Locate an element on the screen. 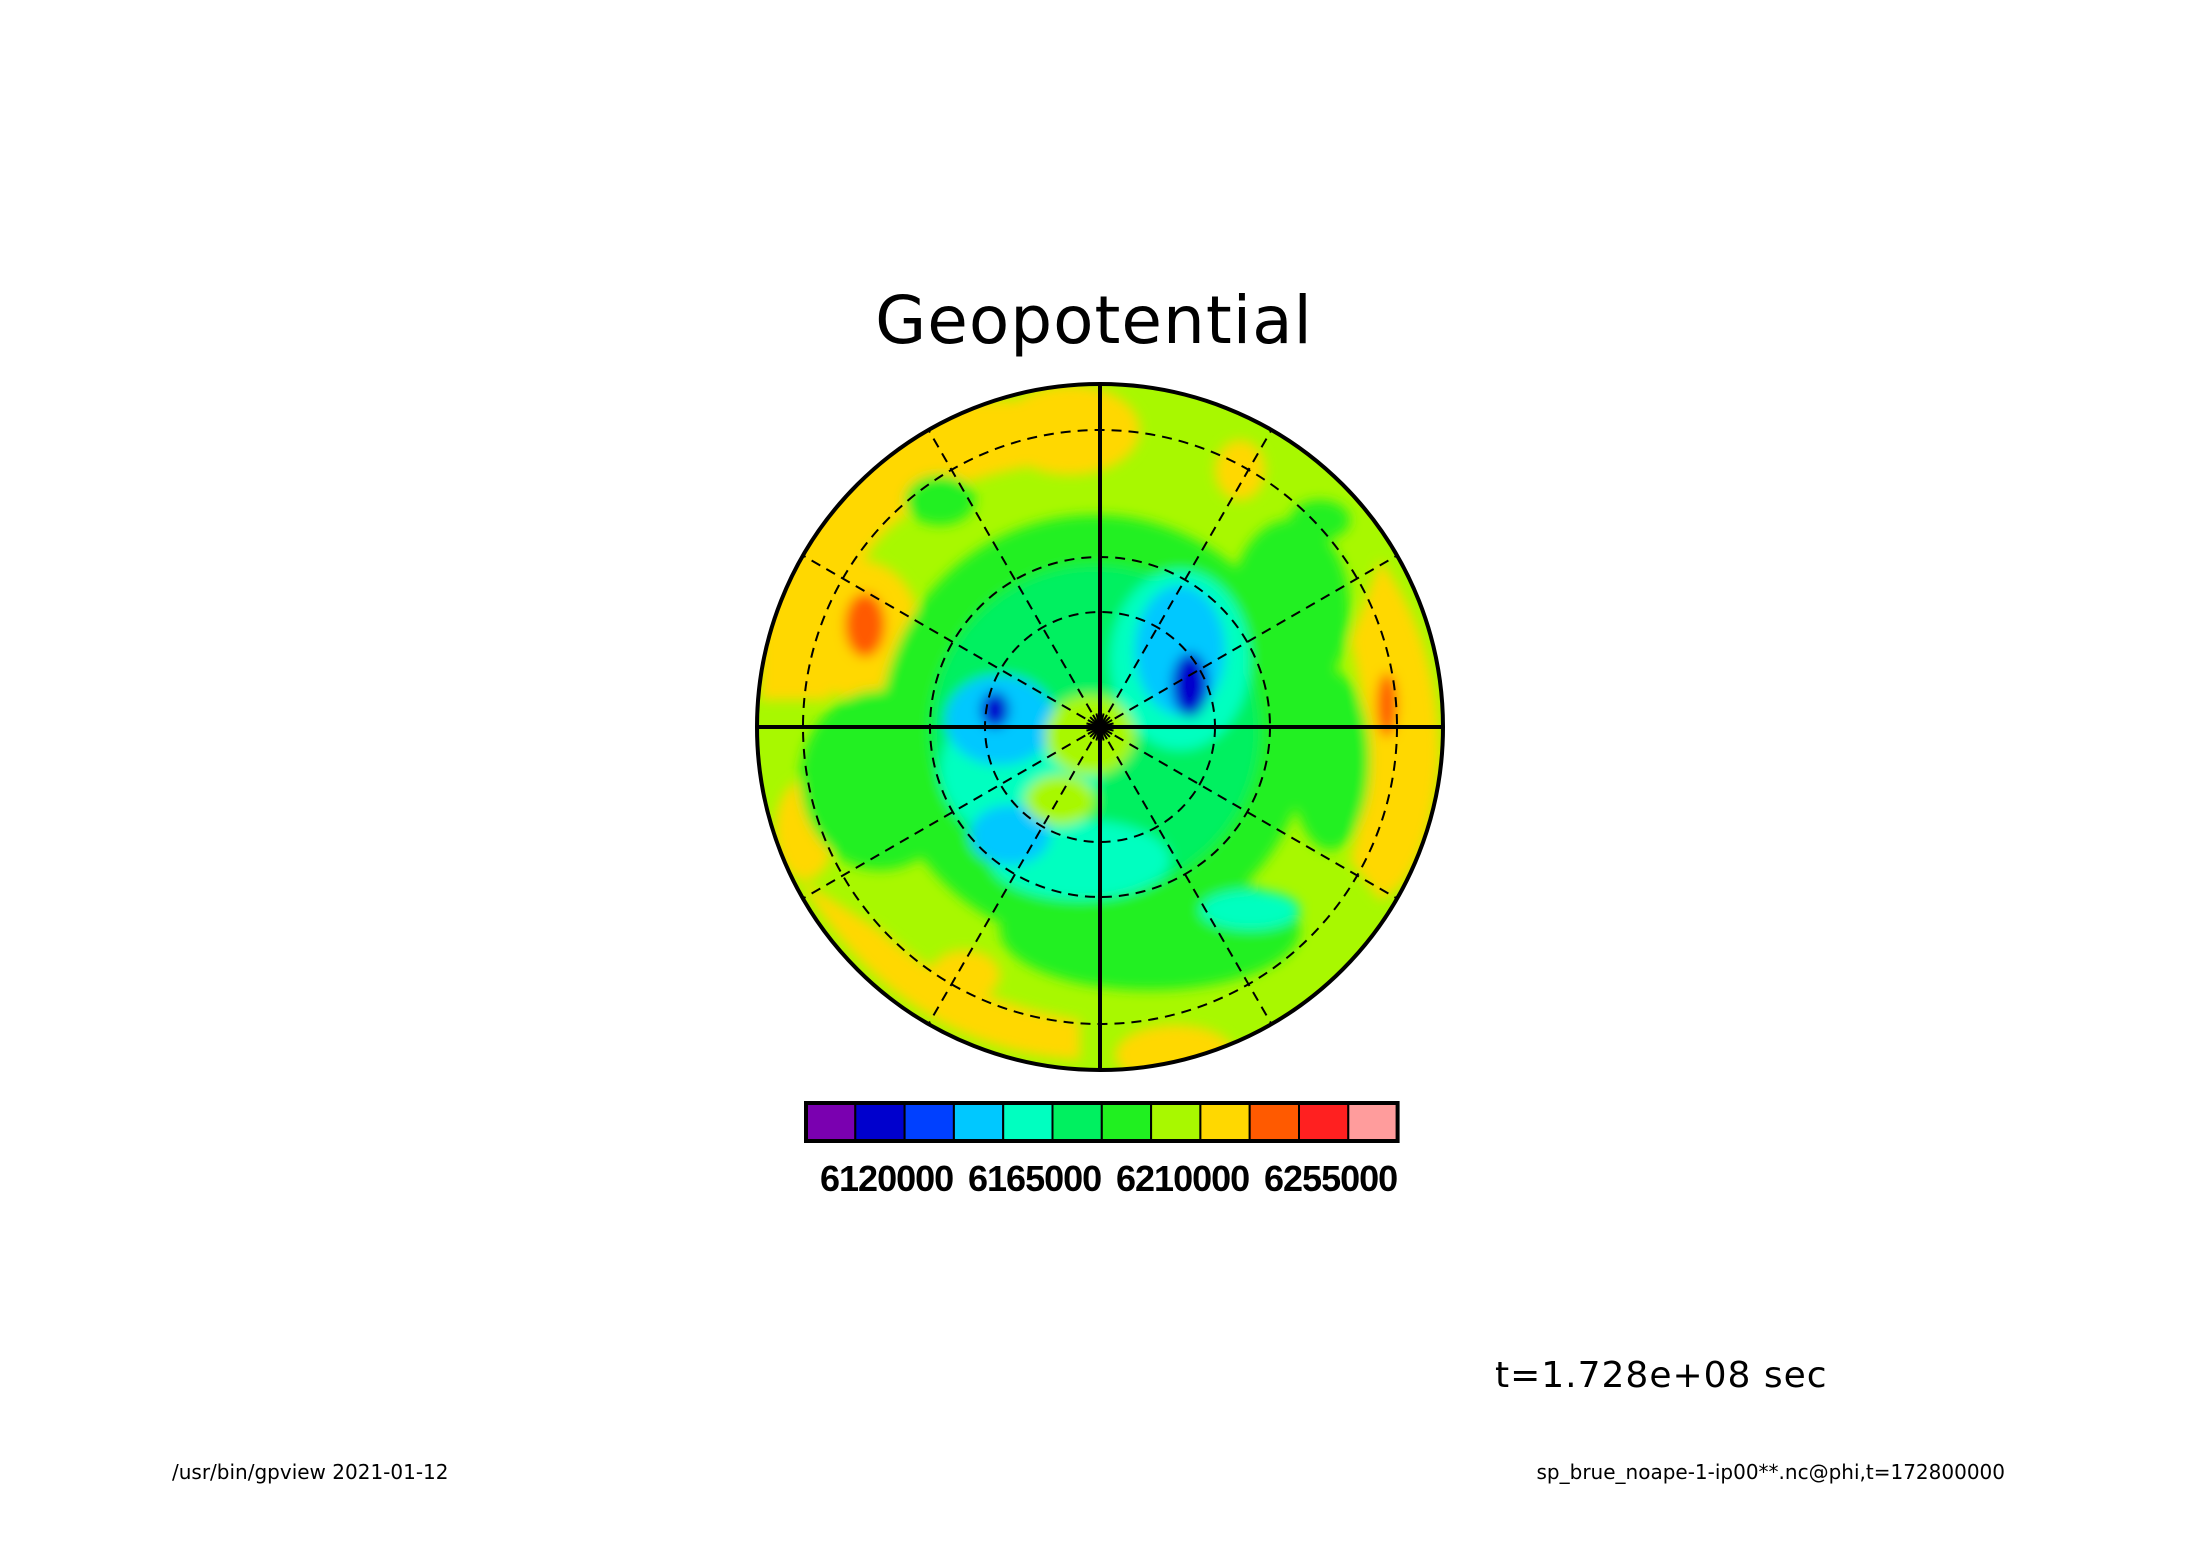 This screenshot has width=2188, height=1546. colorbar is located at coordinates (1102, 1122).